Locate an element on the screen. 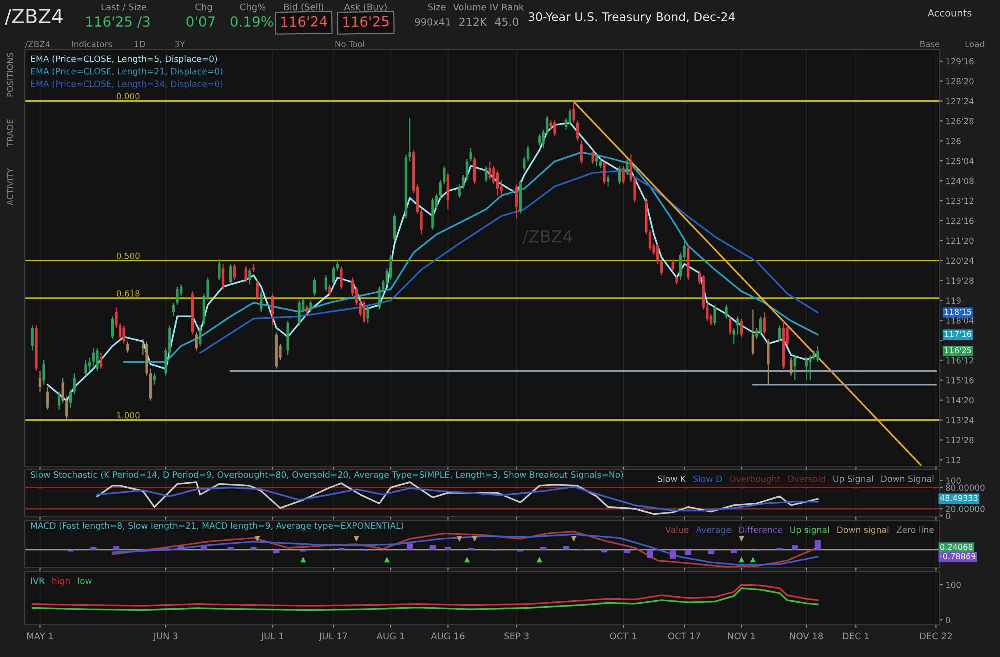  ref-line-label: Oversold is located at coordinates (807, 479).